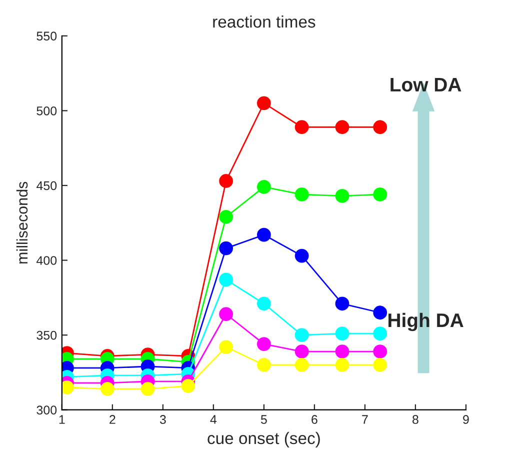 Image resolution: width=516 pixels, height=460 pixels. Describe the element at coordinates (46, 260) in the screenshot. I see `y-tick-label: 400` at that location.